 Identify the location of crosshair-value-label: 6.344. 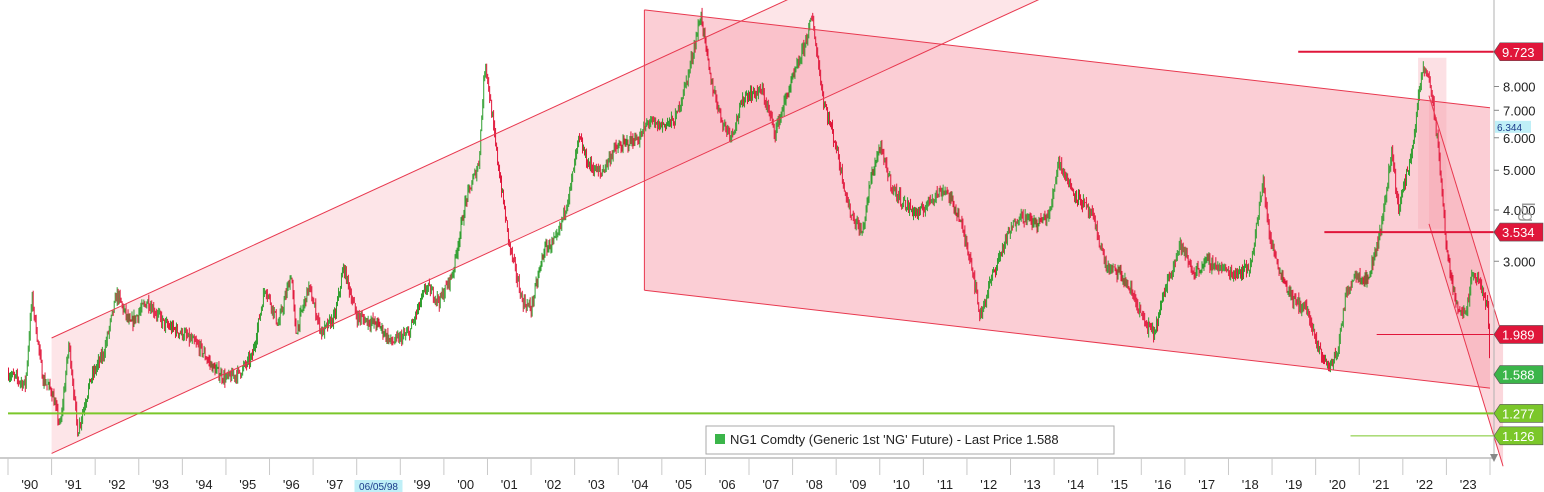
(1509, 128).